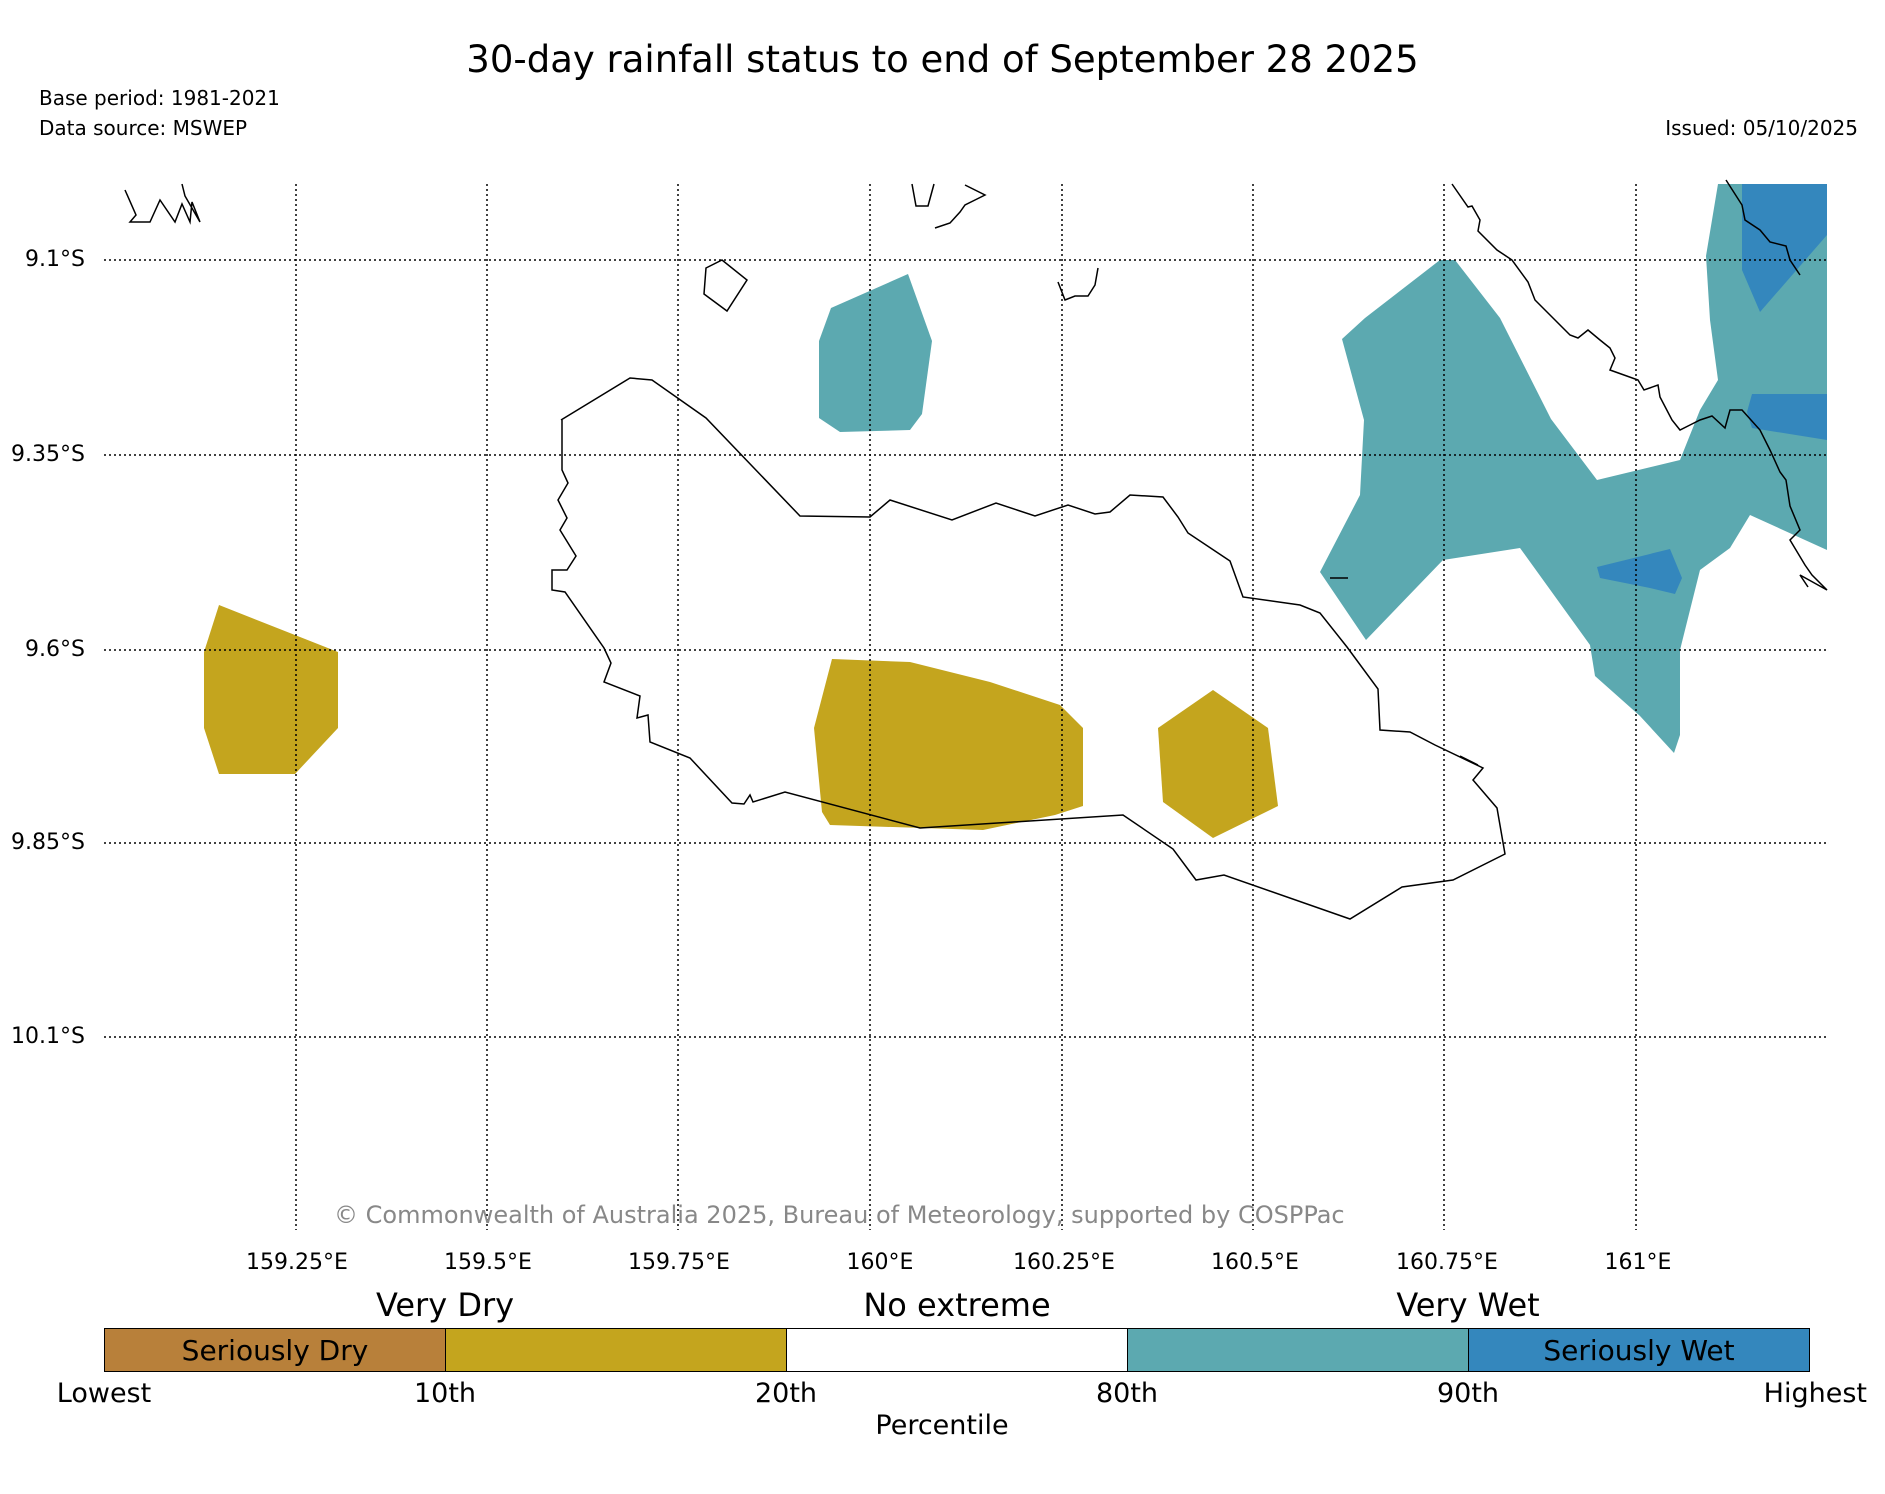 This screenshot has width=1885, height=1494. I want to click on nggela-inner, so click(1078, 284).